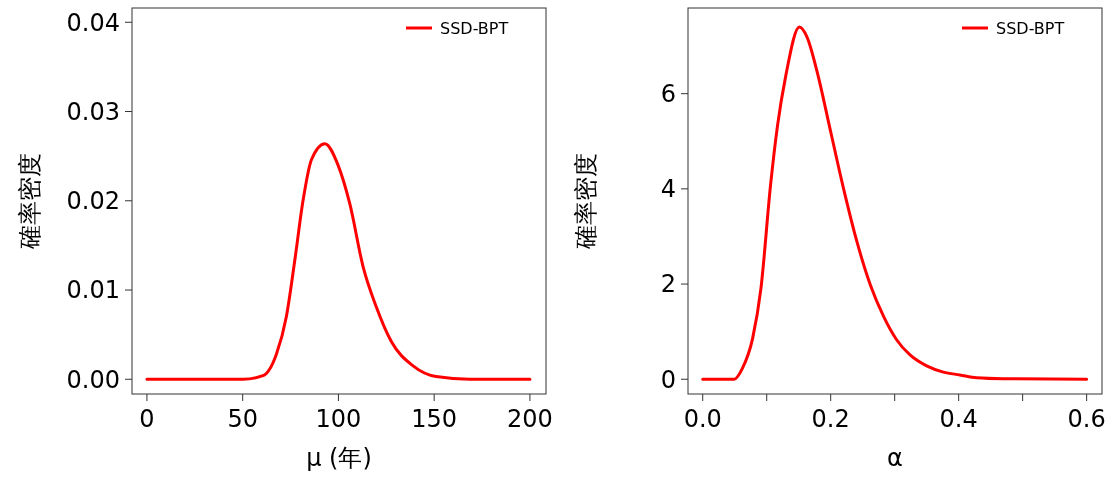 Image resolution: width=1112 pixels, height=483 pixels. What do you see at coordinates (434, 419) in the screenshot?
I see `x-tick-label: 150` at bounding box center [434, 419].